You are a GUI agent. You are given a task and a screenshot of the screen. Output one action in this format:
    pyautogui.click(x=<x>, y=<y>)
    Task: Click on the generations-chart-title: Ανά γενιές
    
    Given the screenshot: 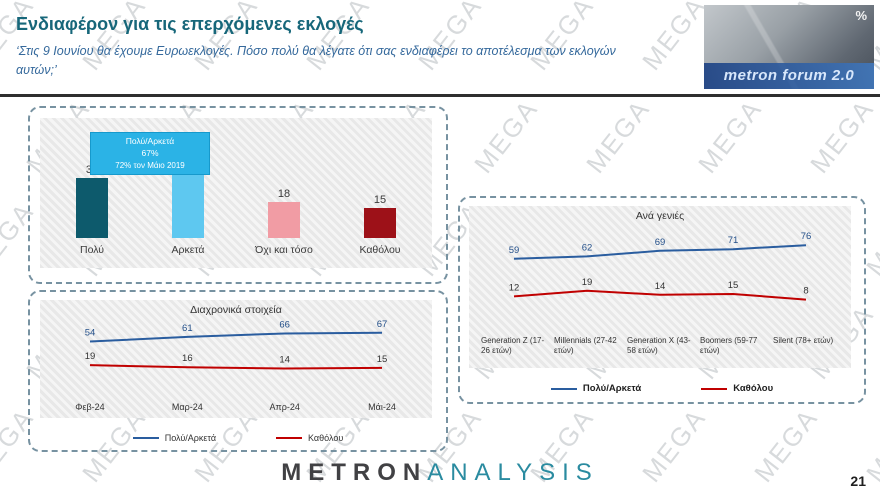 What is the action you would take?
    pyautogui.click(x=660, y=216)
    